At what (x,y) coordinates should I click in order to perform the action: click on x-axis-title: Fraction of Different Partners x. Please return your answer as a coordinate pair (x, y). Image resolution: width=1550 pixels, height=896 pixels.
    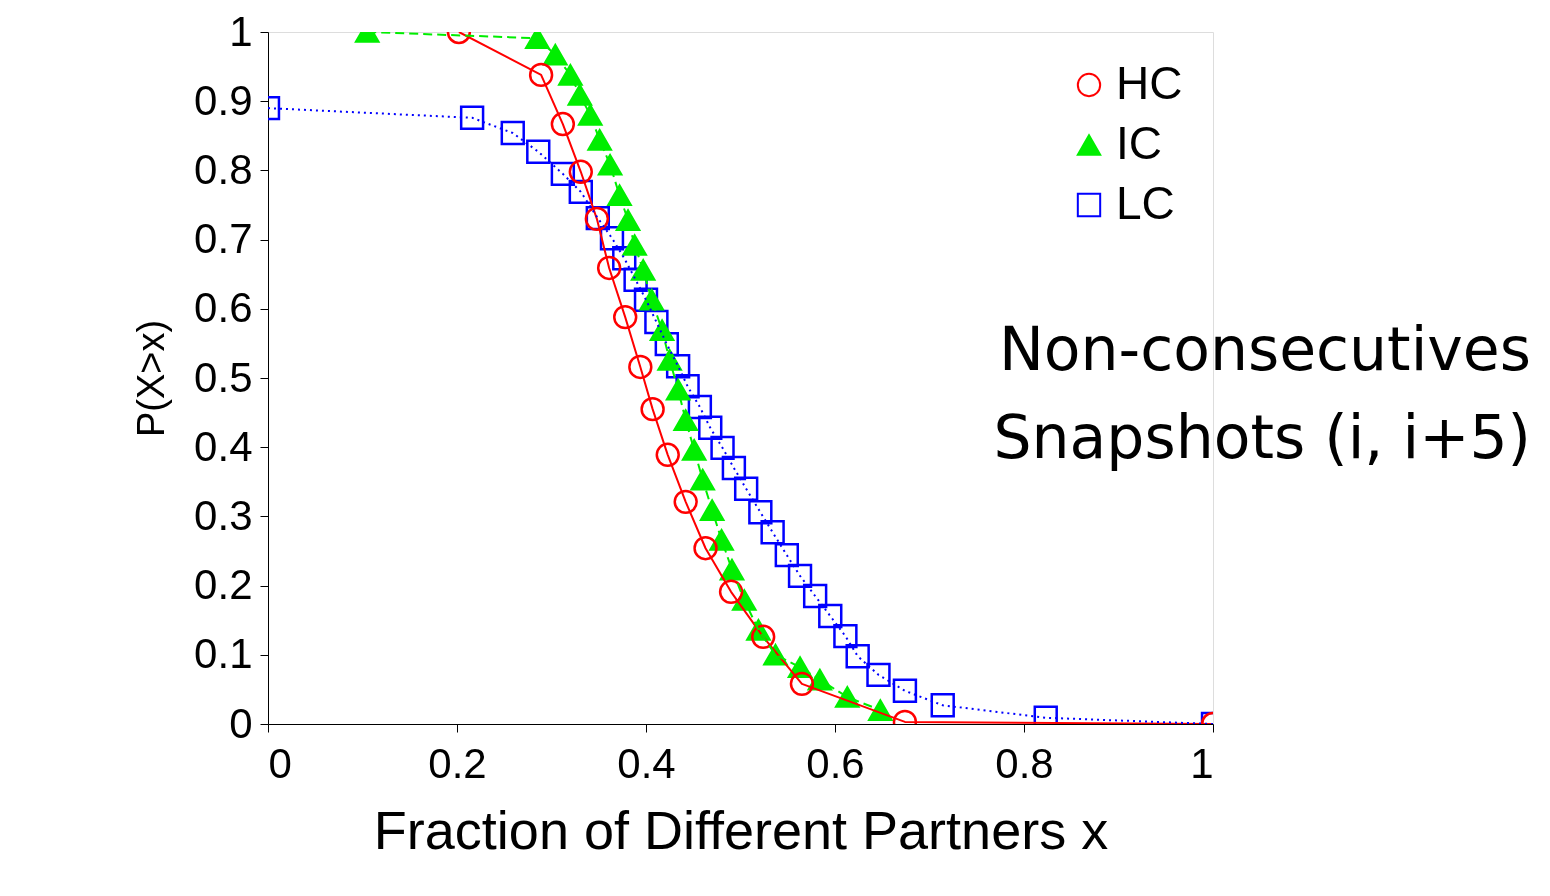
    Looking at the image, I should click on (741, 829).